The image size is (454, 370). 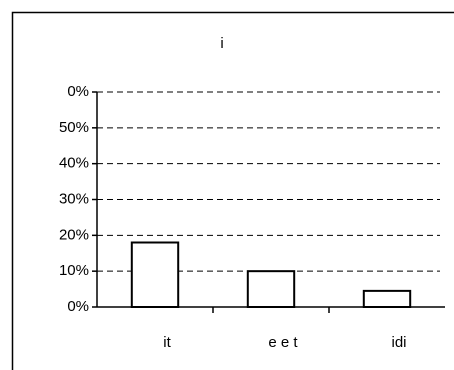 I want to click on x-tick-label: idi, so click(x=398, y=342).